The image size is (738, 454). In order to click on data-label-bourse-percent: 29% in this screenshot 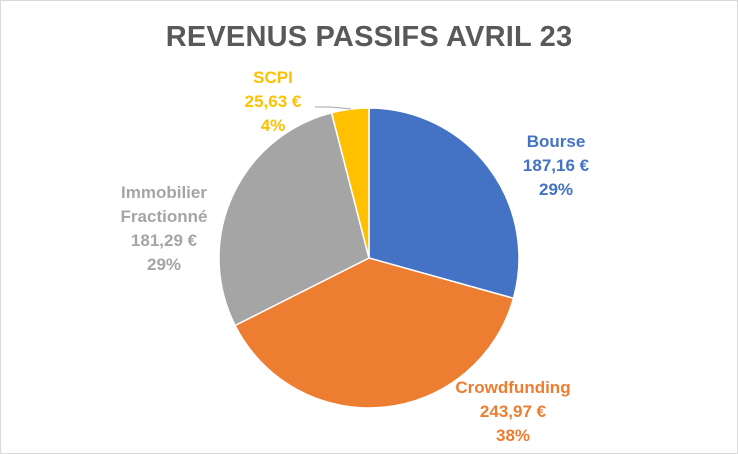, I will do `click(556, 189)`.